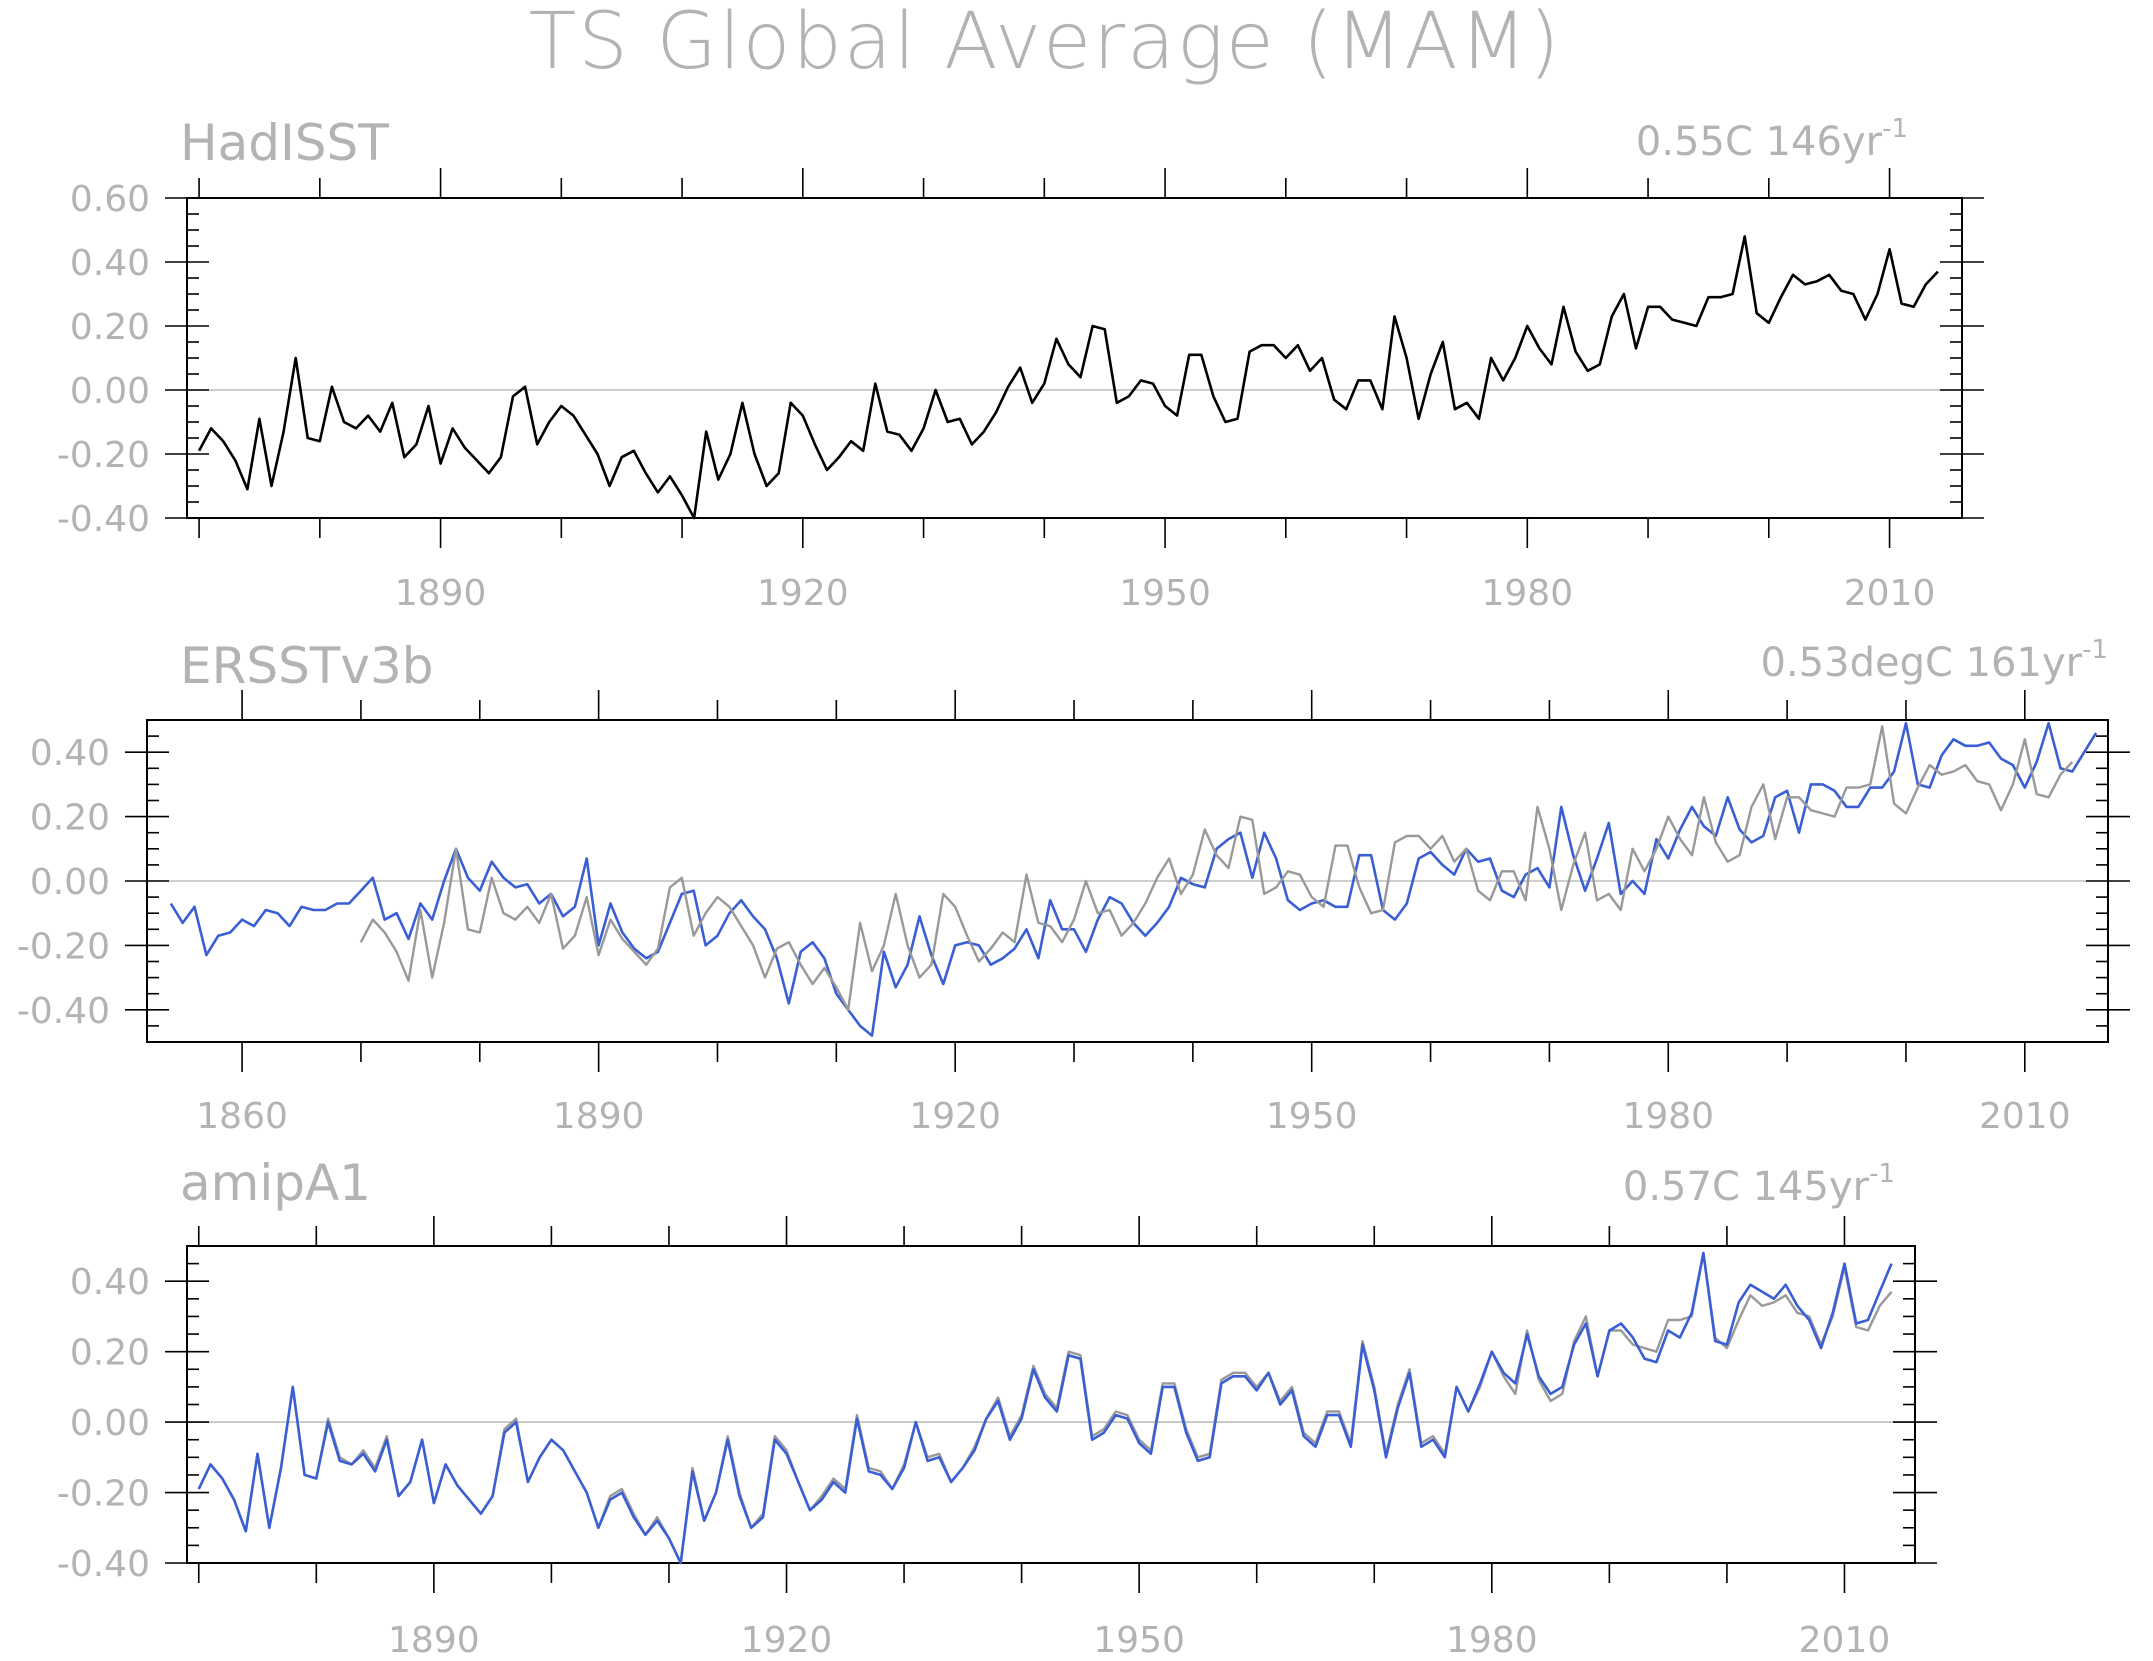 This screenshot has width=2153, height=1661. I want to click on panel-title: amipA1, so click(275, 1183).